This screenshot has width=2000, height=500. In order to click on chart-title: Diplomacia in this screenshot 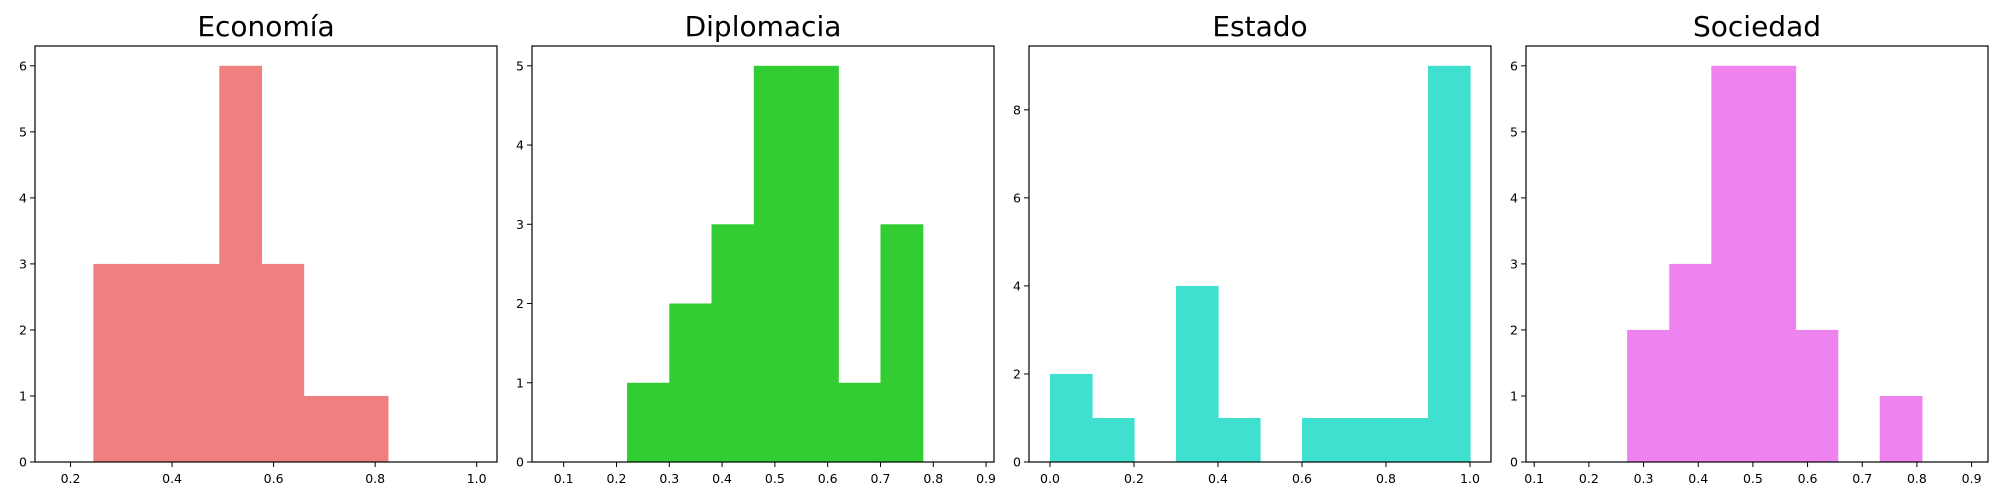, I will do `click(763, 26)`.